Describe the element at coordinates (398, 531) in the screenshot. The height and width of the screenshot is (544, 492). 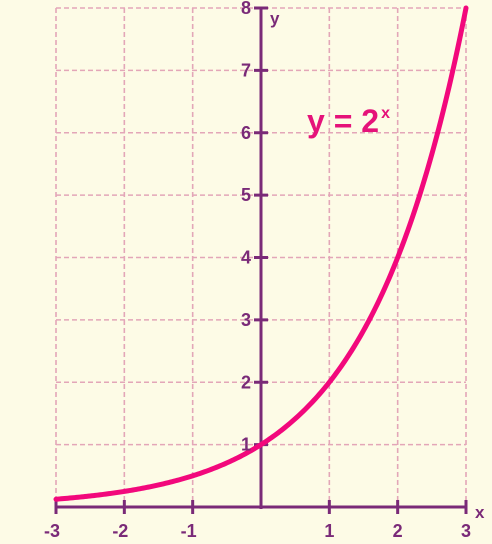
I see `x-tick-label: 2` at that location.